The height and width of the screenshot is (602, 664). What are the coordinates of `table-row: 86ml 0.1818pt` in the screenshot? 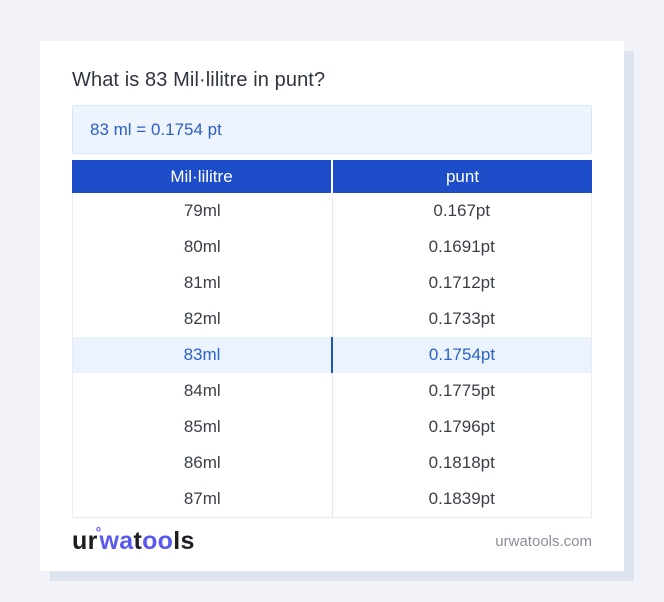 It's located at (332, 463).